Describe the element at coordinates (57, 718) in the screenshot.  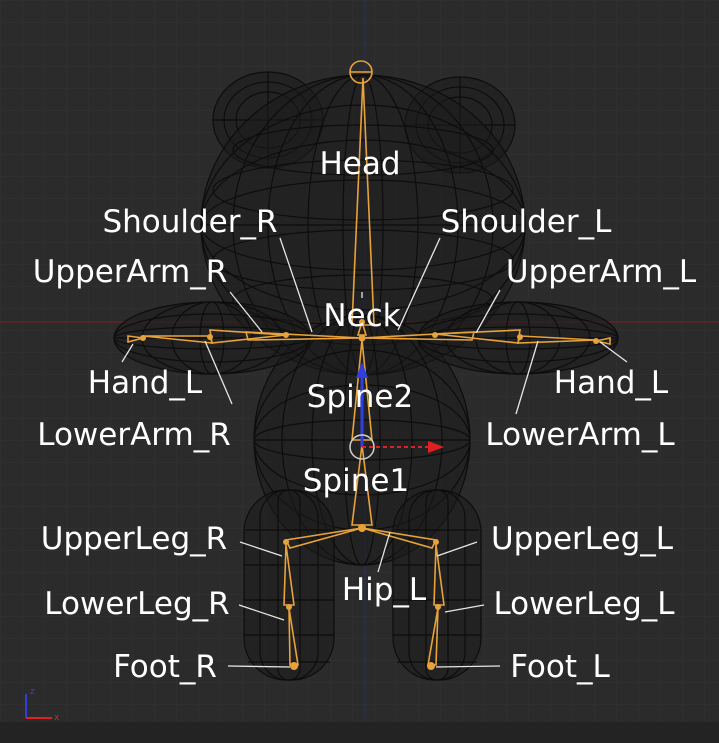
I see `orientation-x-label: x` at that location.